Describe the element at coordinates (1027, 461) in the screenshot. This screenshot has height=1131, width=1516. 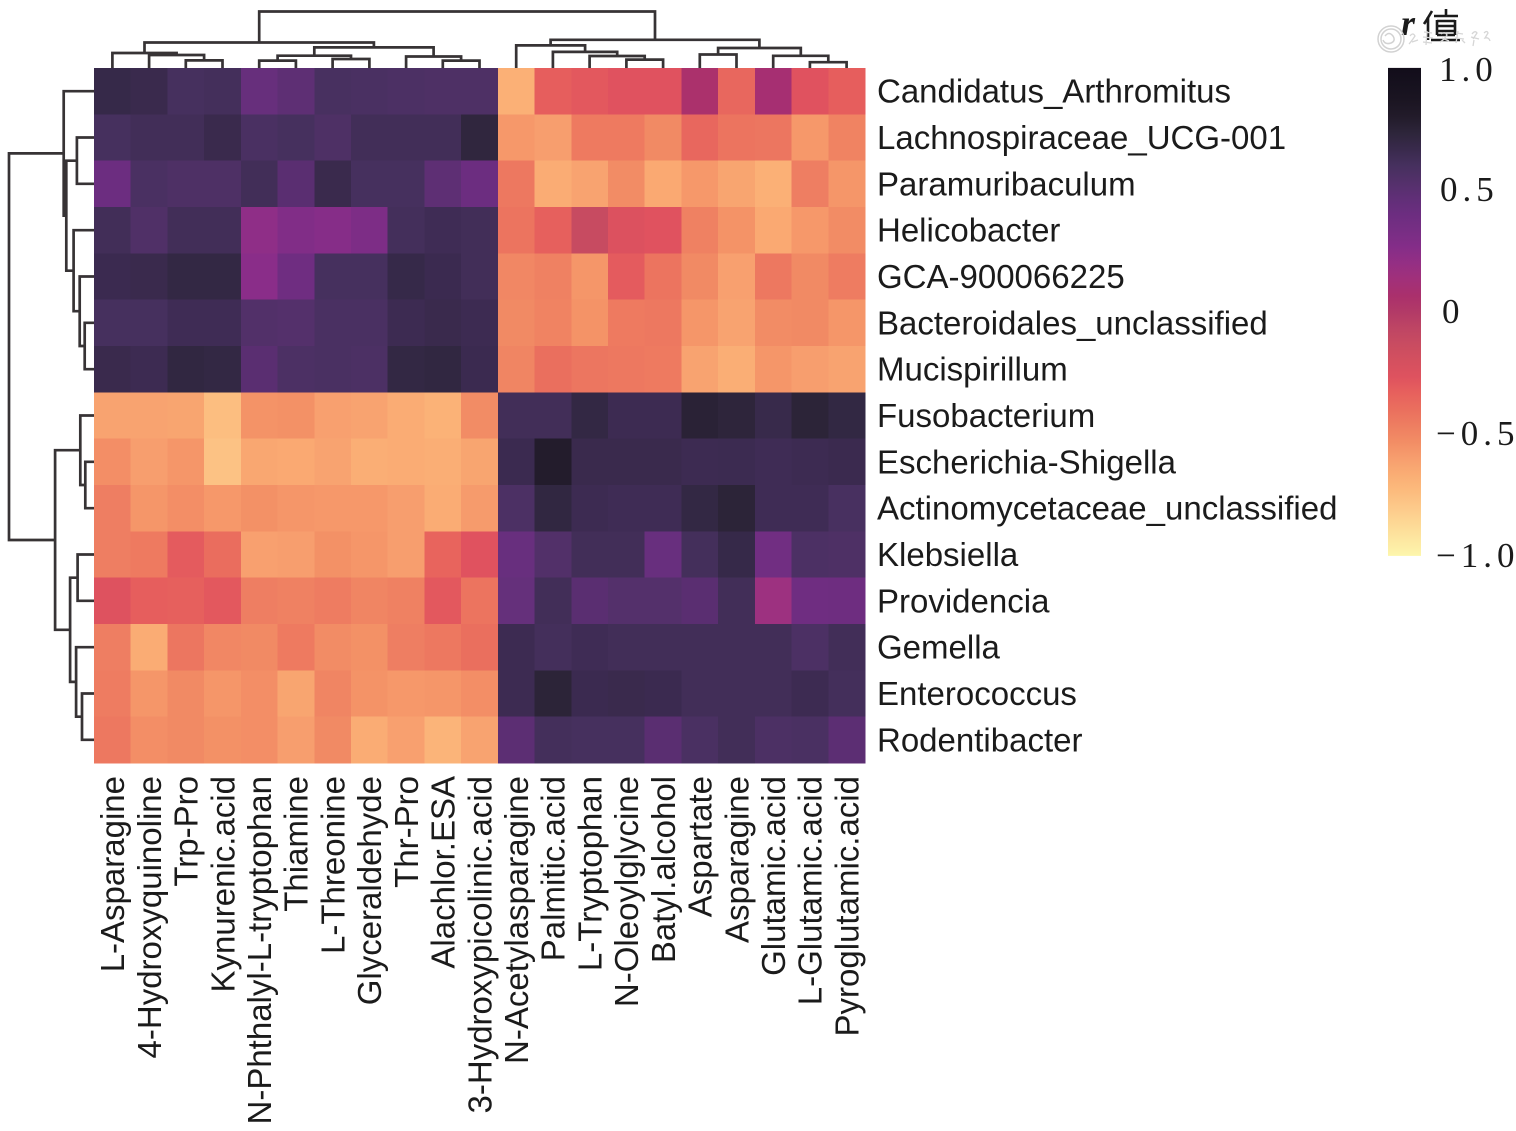
I see `svg-text: Escherichia-Shigella` at that location.